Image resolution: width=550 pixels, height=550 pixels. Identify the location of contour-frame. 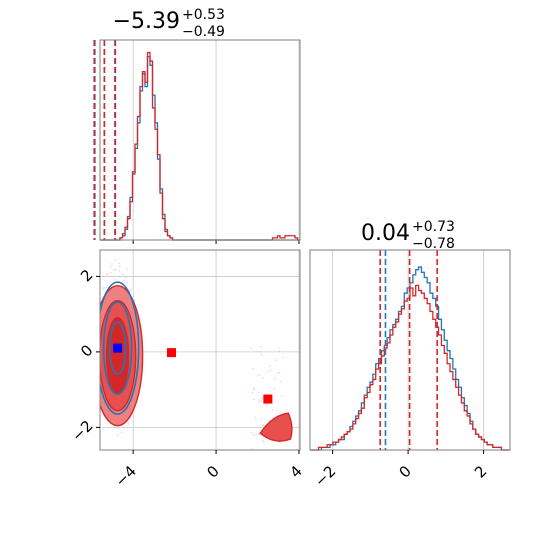
(200, 350).